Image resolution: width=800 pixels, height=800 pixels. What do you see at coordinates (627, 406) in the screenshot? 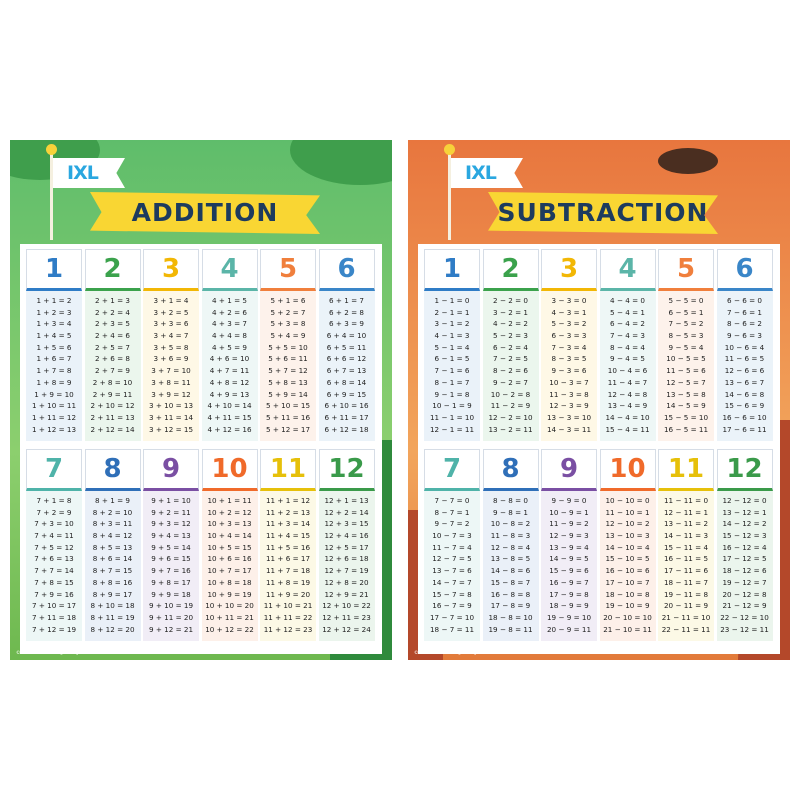
I see `fact: 13 − 4 = 9` at bounding box center [627, 406].